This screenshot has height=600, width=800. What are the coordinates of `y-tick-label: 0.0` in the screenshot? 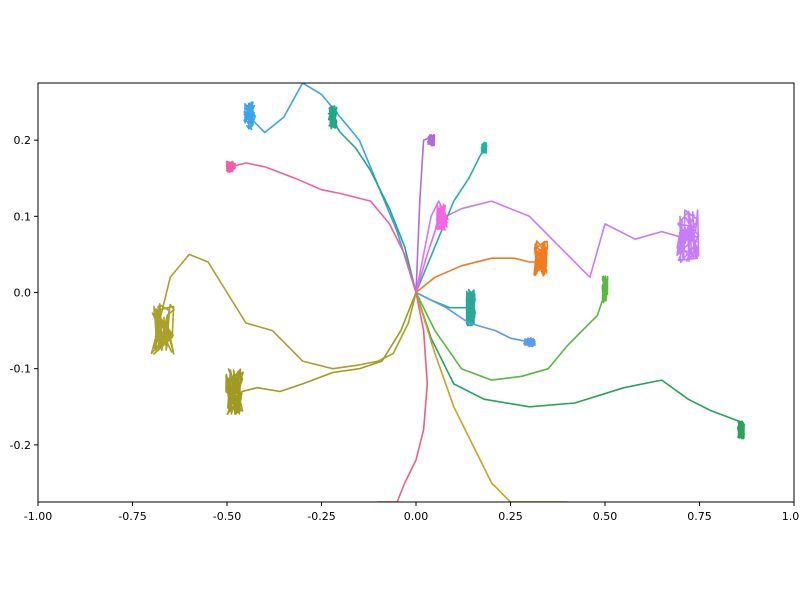 It's located at (23, 293).